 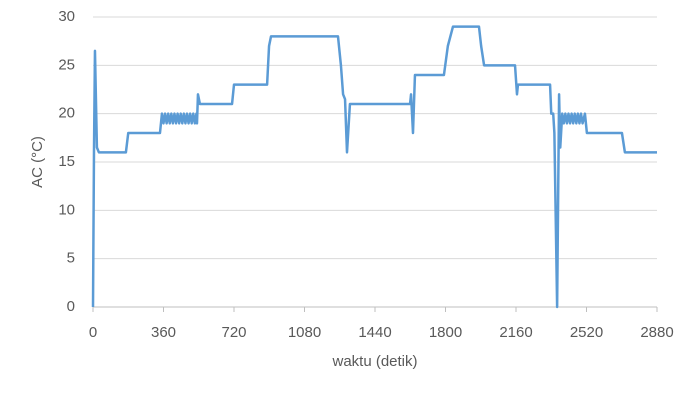 What do you see at coordinates (515, 332) in the screenshot?
I see `x-tick-label: 2160` at bounding box center [515, 332].